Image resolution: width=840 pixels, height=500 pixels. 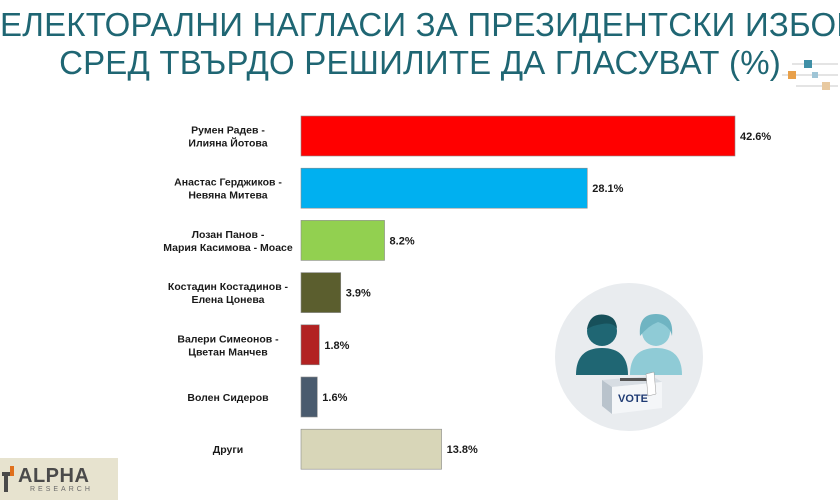 What do you see at coordinates (358, 294) in the screenshot?
I see `value-label-4: 3.9%` at bounding box center [358, 294].